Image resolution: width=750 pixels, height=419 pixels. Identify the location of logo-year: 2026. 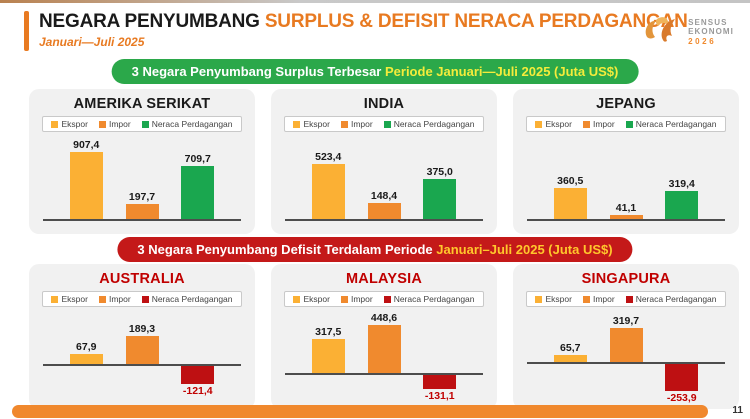
(702, 41).